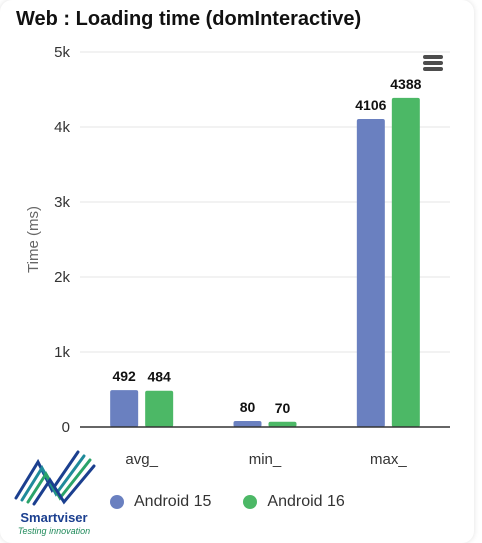 Image resolution: width=482 pixels, height=543 pixels. I want to click on legend-item-series-1: Android 15, so click(160, 502).